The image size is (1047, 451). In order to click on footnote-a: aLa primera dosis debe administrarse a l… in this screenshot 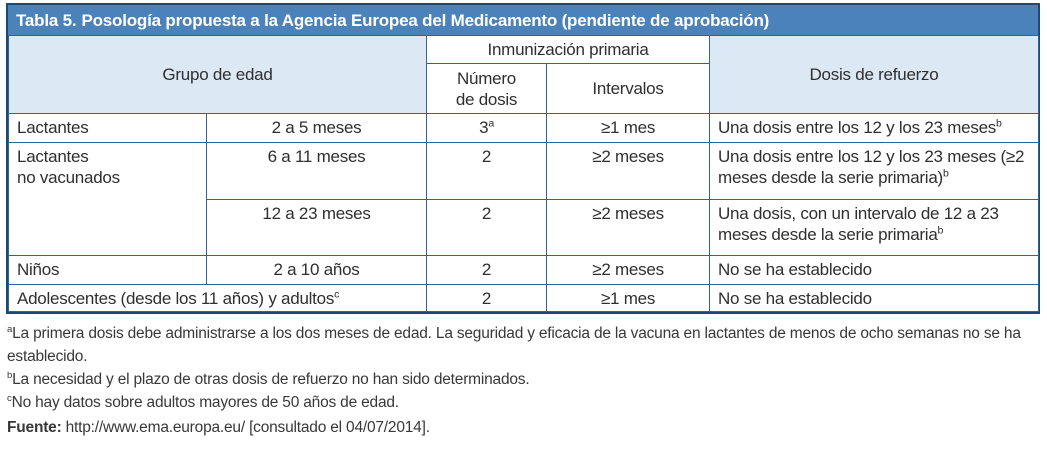, I will do `click(523, 345)`.